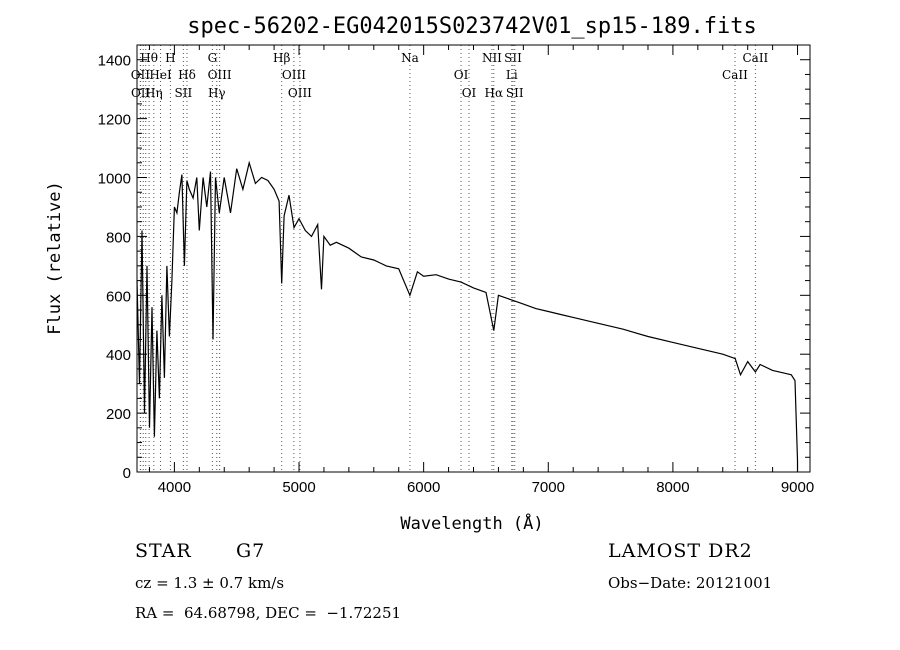 The height and width of the screenshot is (650, 900). Describe the element at coordinates (548, 487) in the screenshot. I see `x-tick-label-3: 7000` at that location.